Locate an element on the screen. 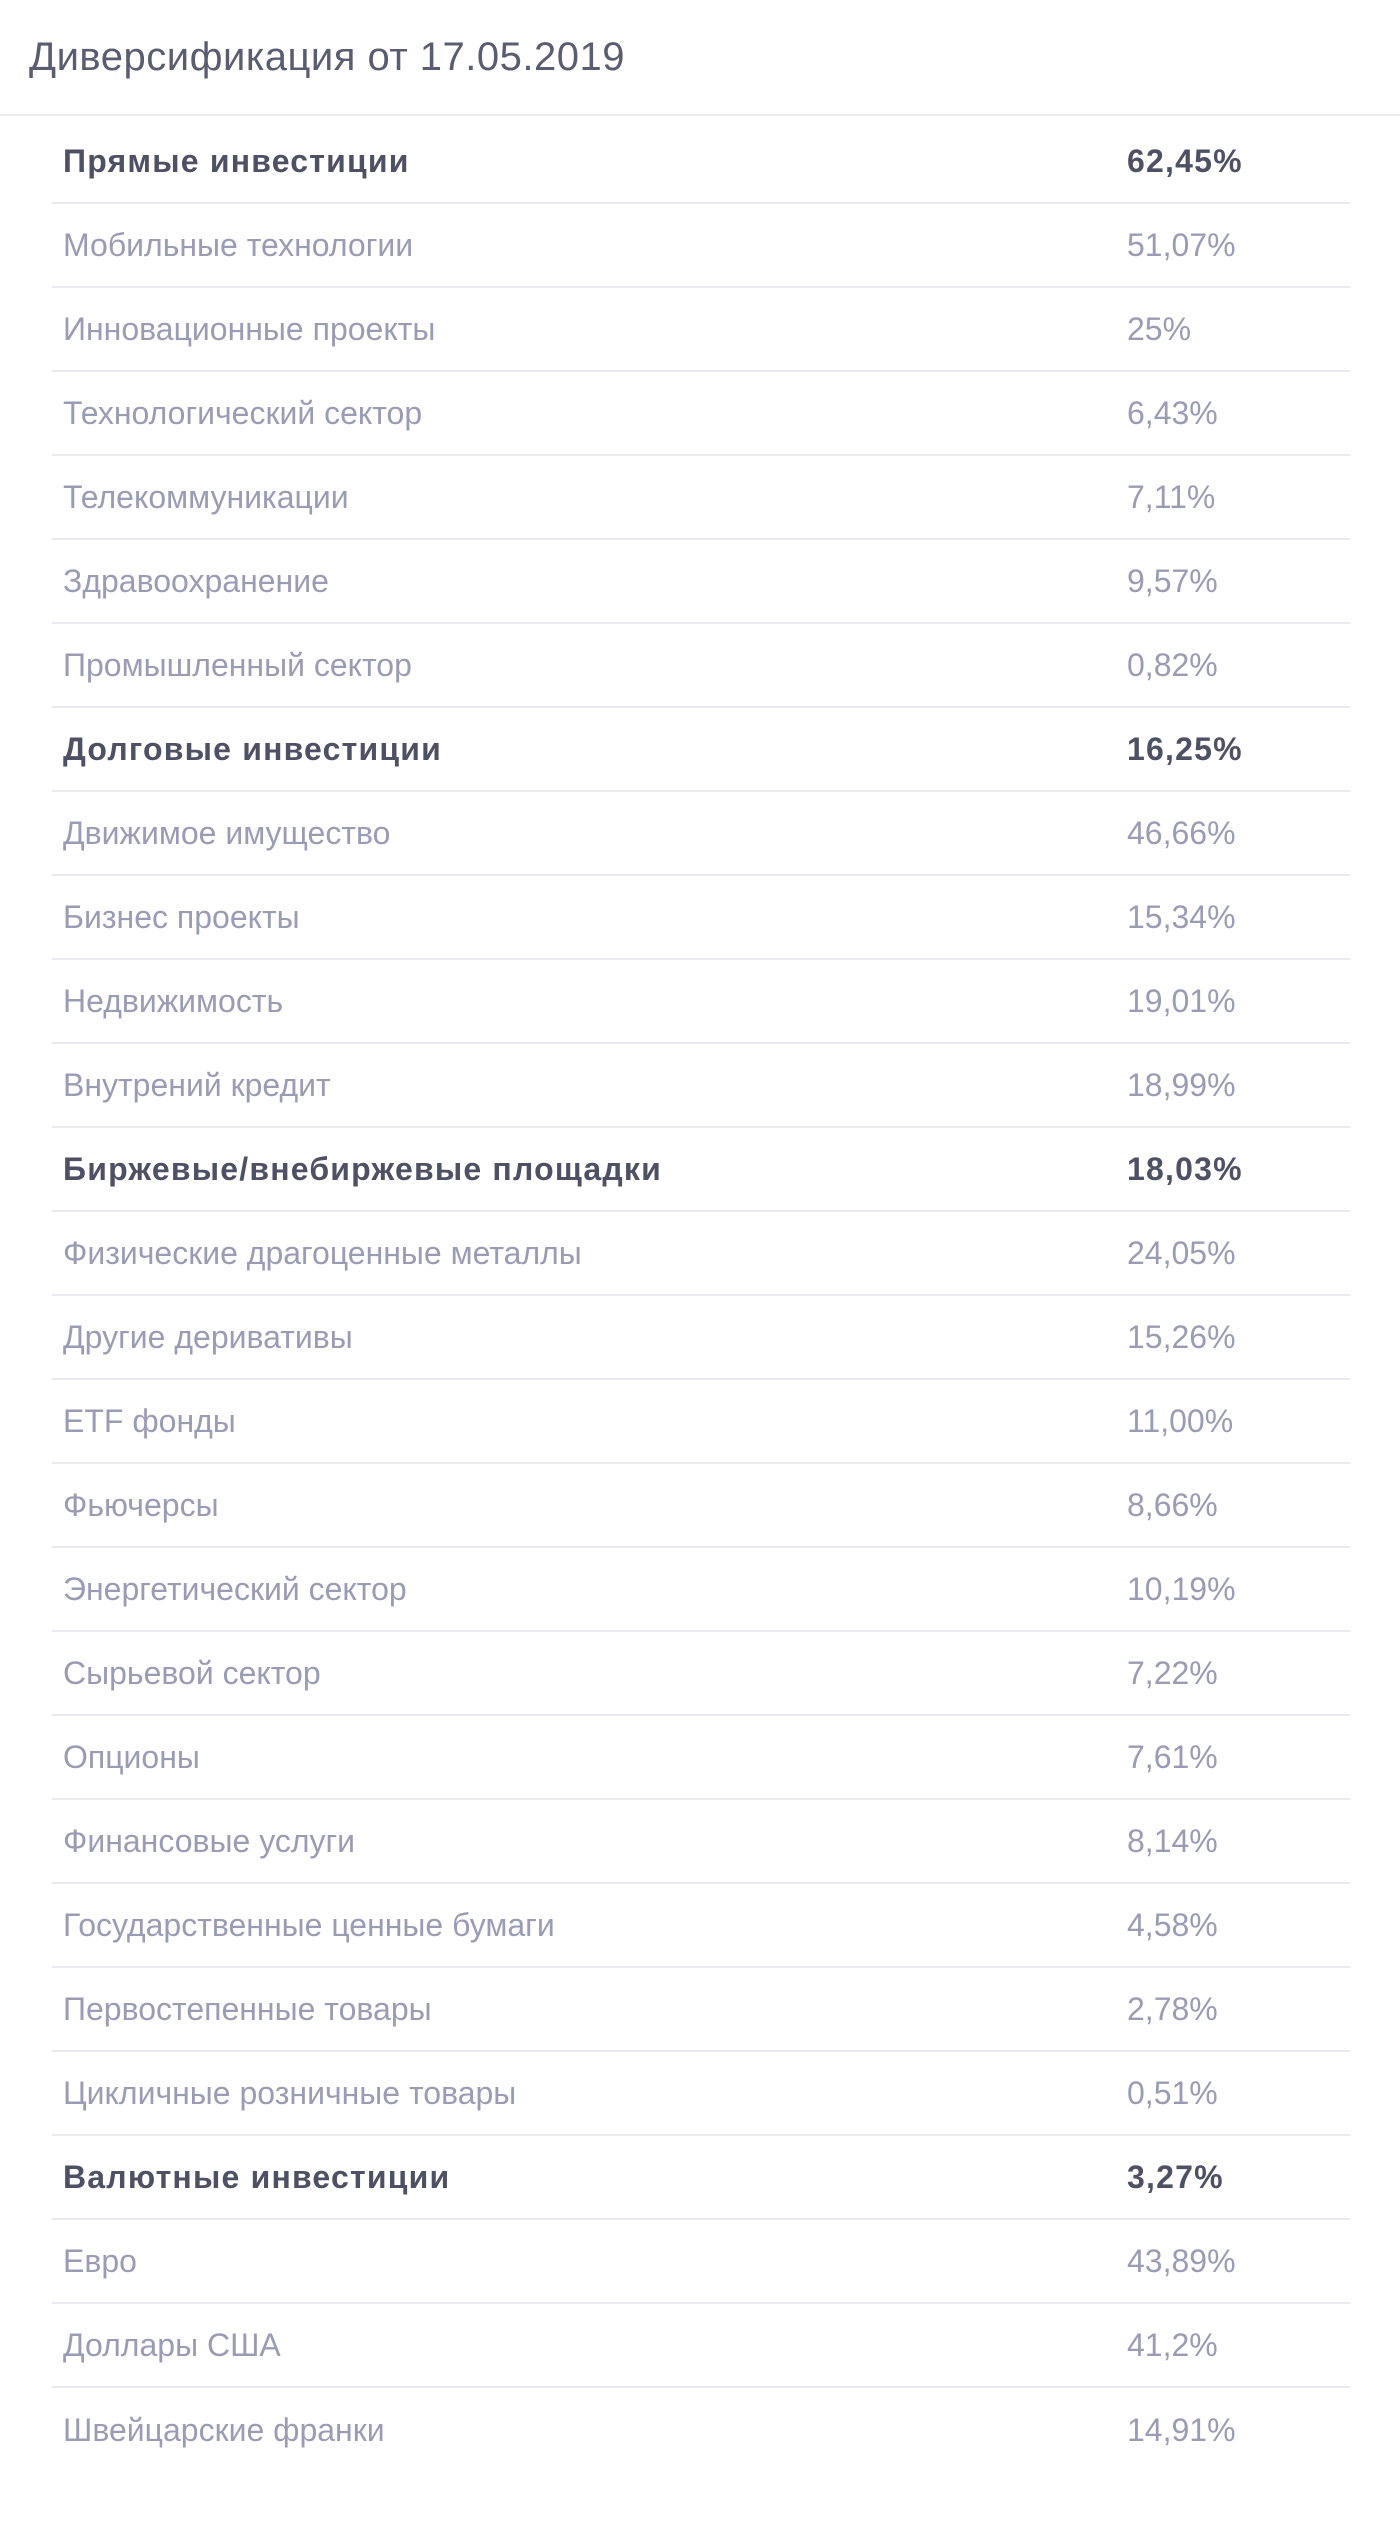  row-percentage: 7,11% is located at coordinates (1171, 496).